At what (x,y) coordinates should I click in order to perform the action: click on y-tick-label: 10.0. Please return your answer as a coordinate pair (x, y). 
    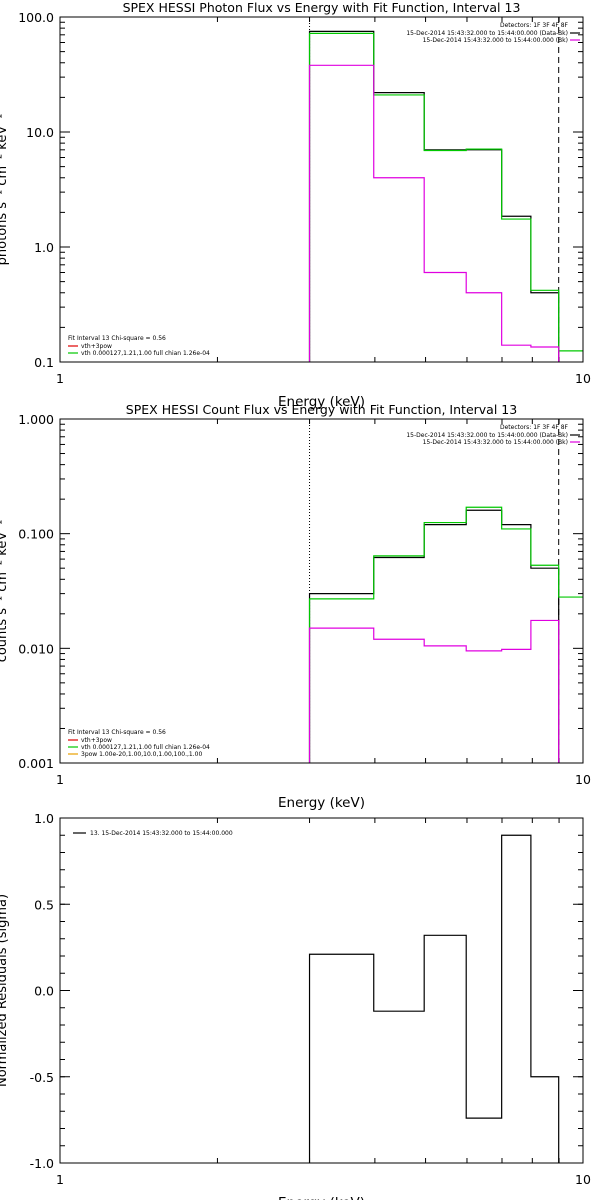
    Looking at the image, I should click on (40, 132).